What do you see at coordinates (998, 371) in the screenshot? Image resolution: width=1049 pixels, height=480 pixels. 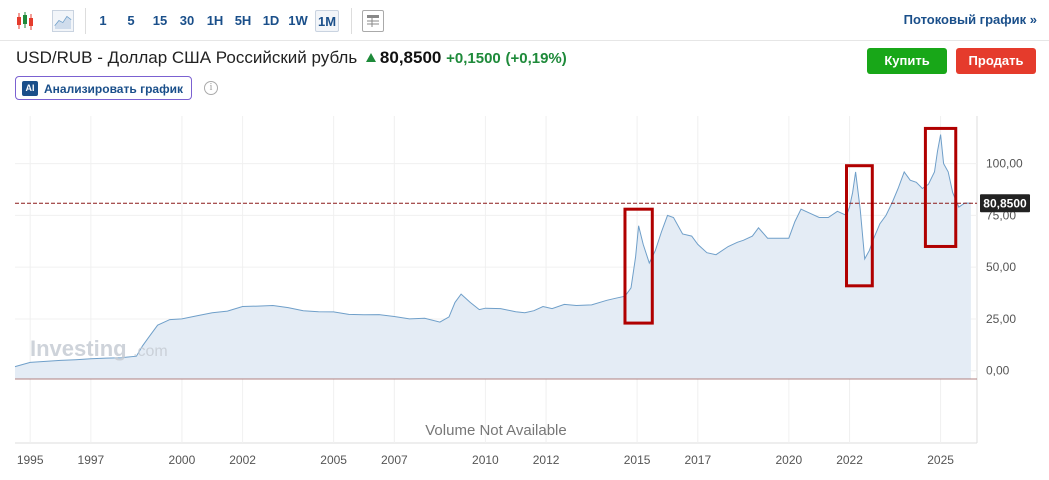 I see `y-tick-label: 0,00` at bounding box center [998, 371].